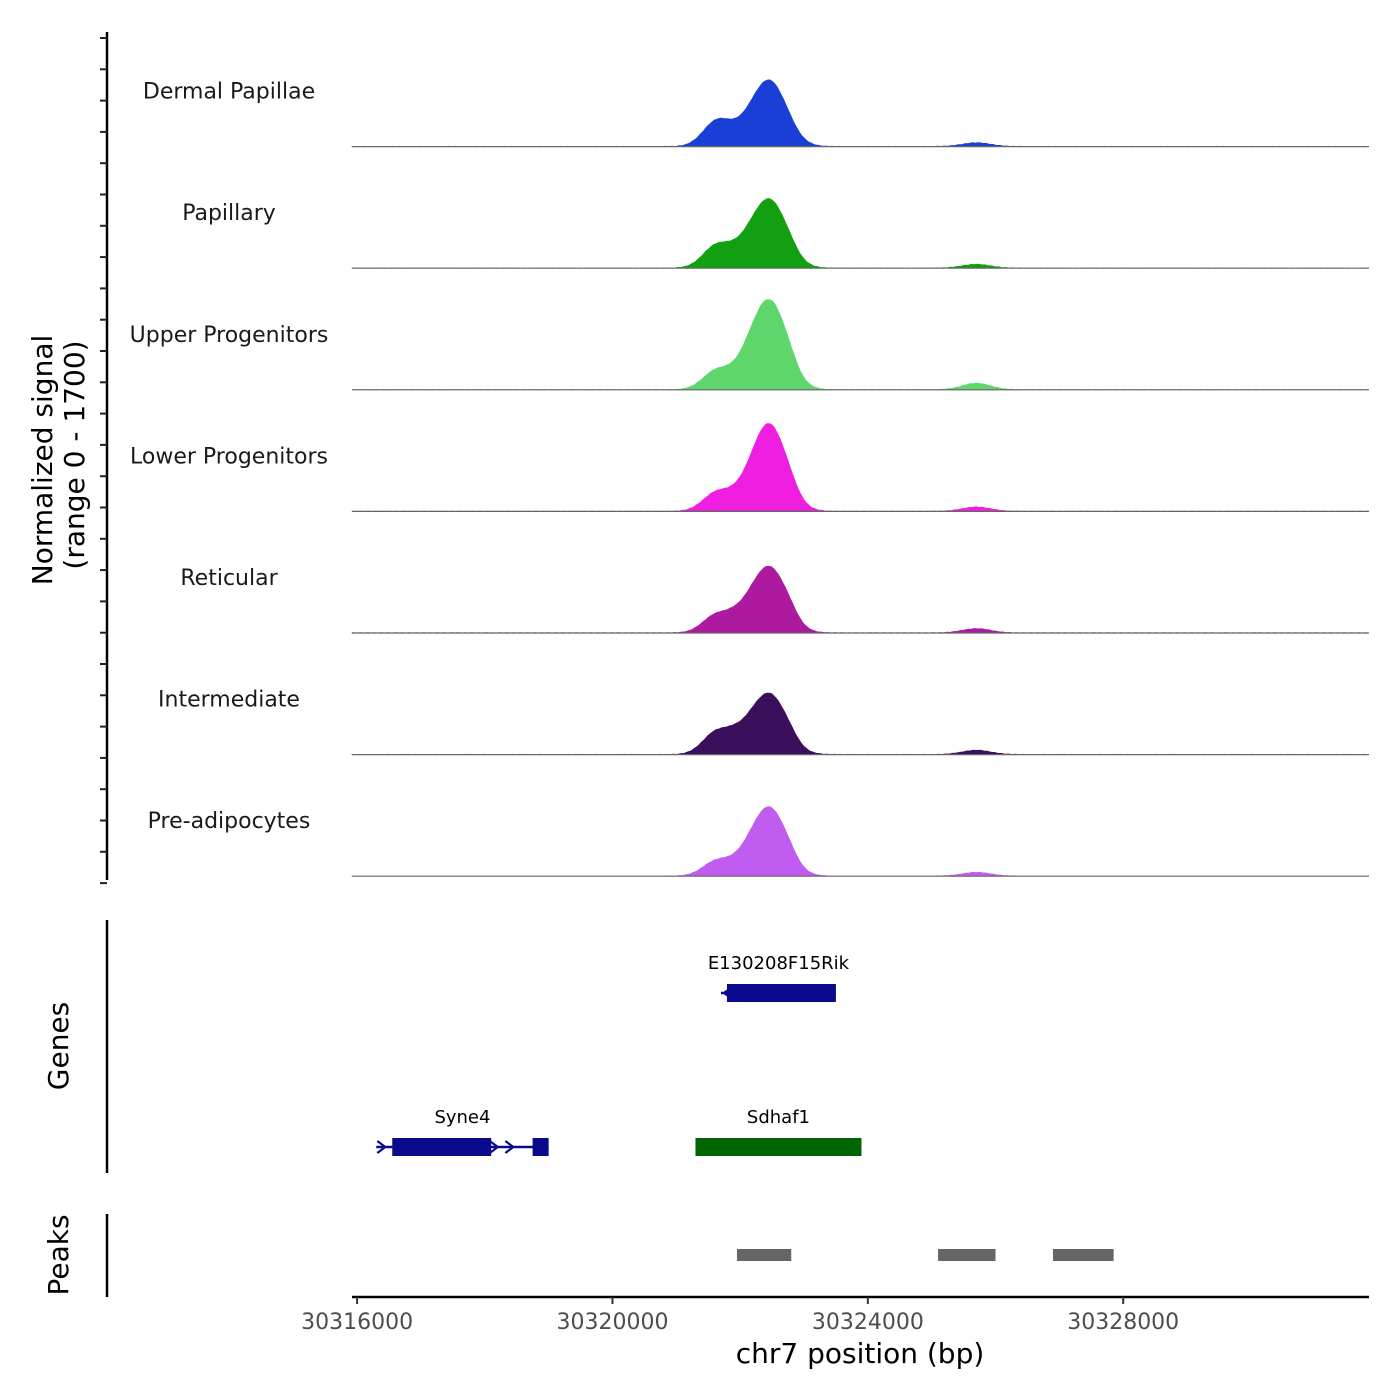  Describe the element at coordinates (229, 700) in the screenshot. I see `track-label: Intermediate` at that location.